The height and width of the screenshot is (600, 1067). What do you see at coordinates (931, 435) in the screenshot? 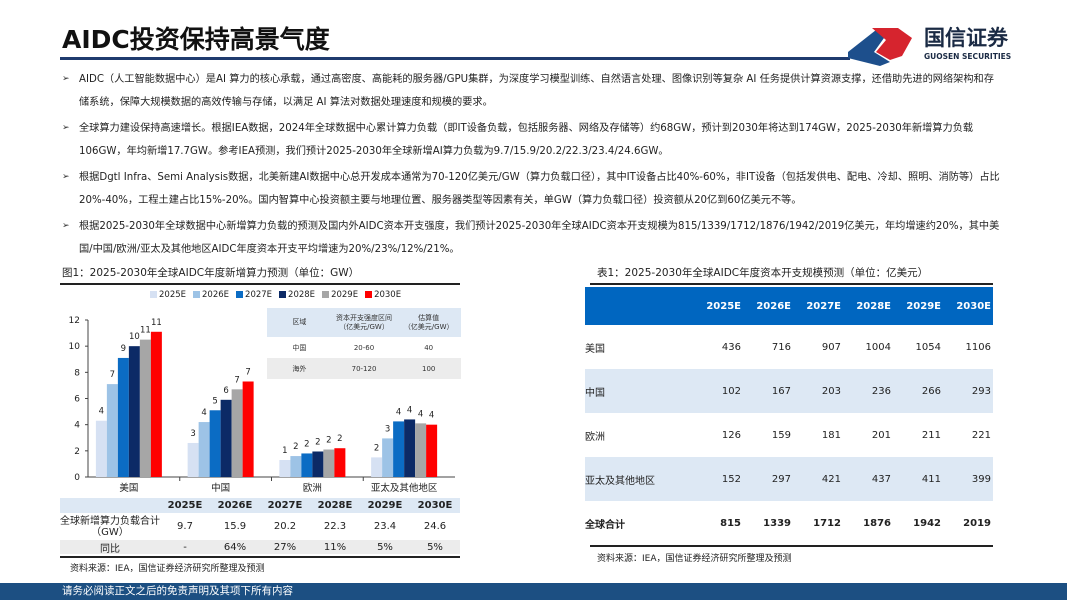
I see `capex-cell: 211` at bounding box center [931, 435].